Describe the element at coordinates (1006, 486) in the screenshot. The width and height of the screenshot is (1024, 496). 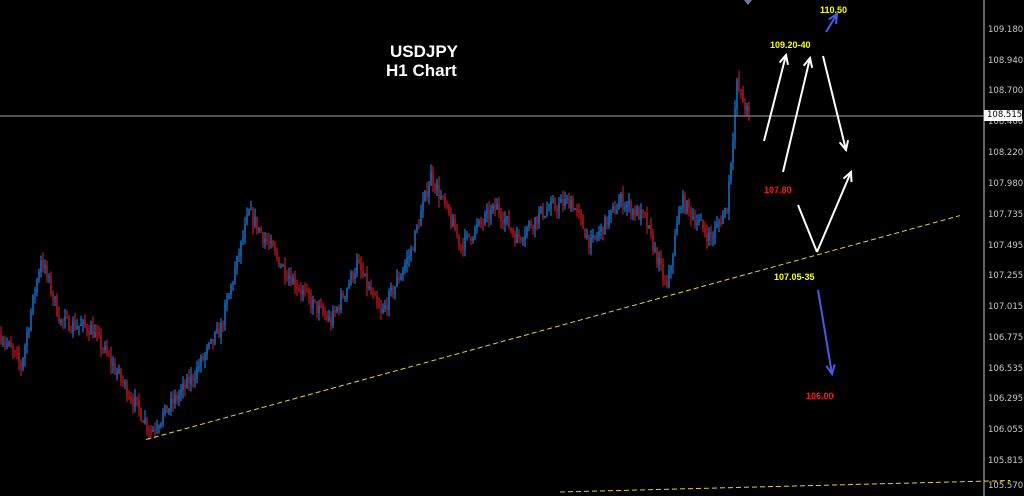
I see `price-axis-tick: 105.570` at that location.